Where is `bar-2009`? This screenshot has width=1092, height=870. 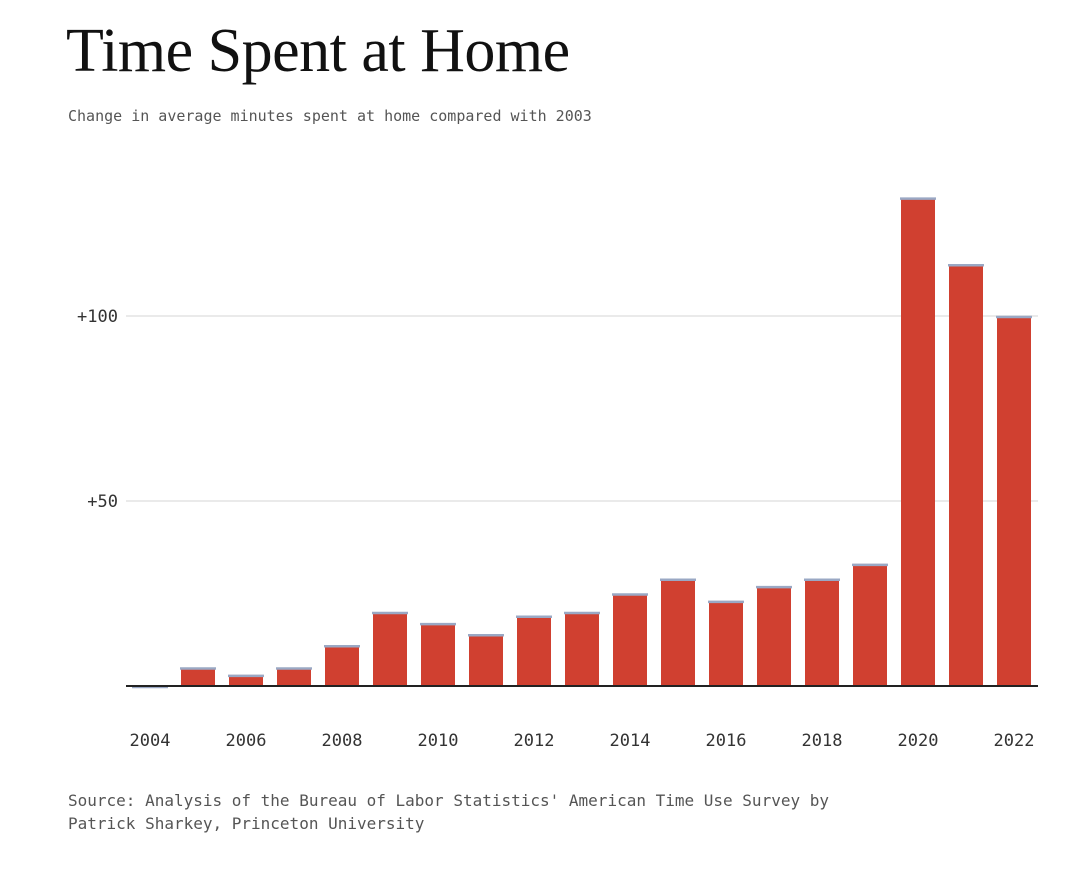 bar-2009 is located at coordinates (390, 648).